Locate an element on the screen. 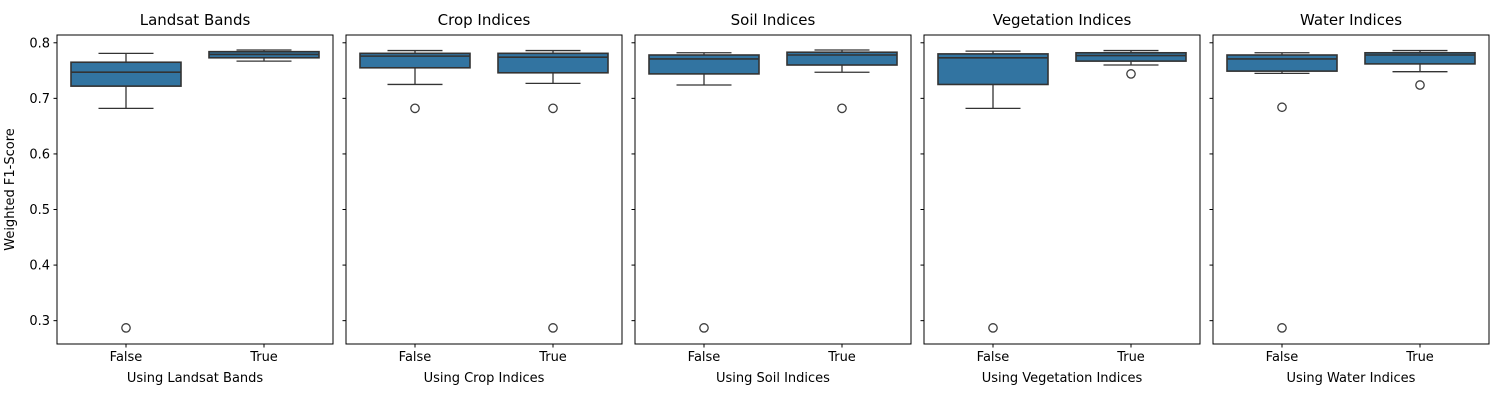 This screenshot has height=400, width=1503. panel-title: Water Indices is located at coordinates (1351, 20).